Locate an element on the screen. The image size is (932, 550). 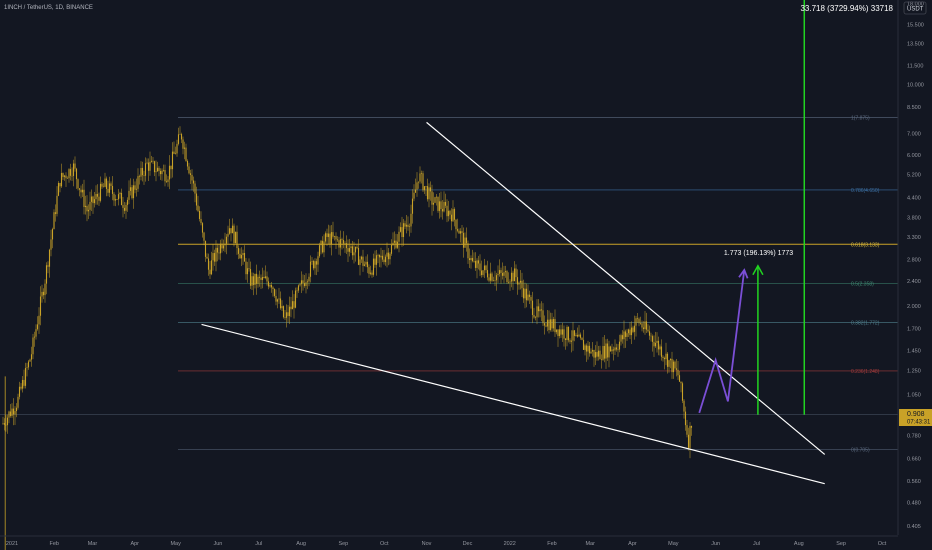
price-tick: 7.000 is located at coordinates (914, 135).